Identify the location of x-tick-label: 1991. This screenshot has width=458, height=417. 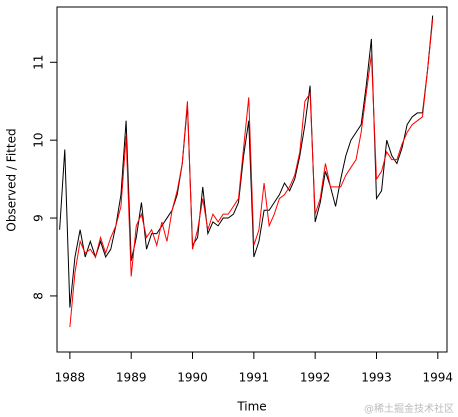
(254, 378).